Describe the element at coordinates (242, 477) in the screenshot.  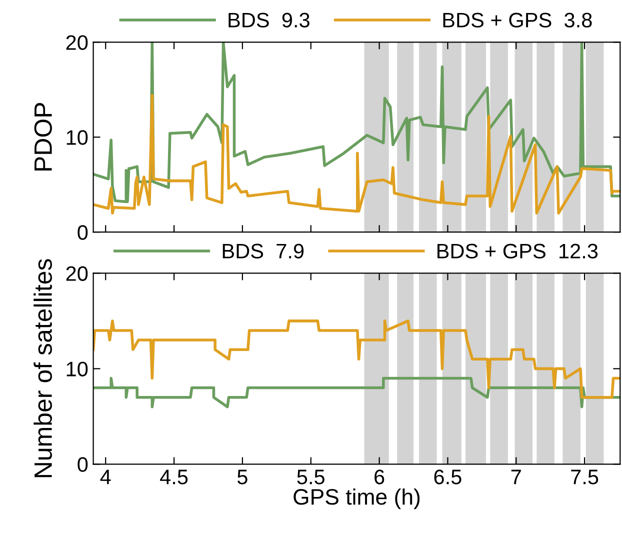
I see `x-tick-label: 5` at that location.